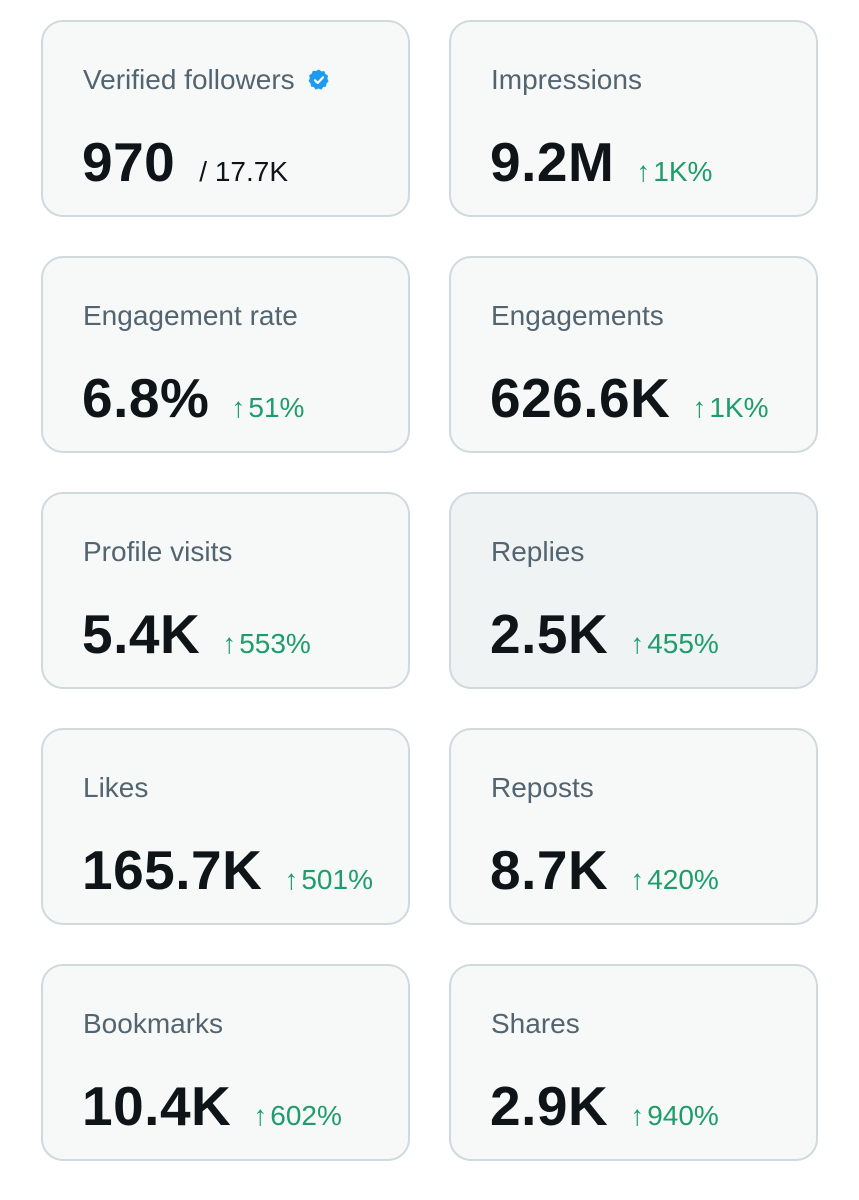 This screenshot has width=859, height=1200. I want to click on card-label: Likes, so click(116, 787).